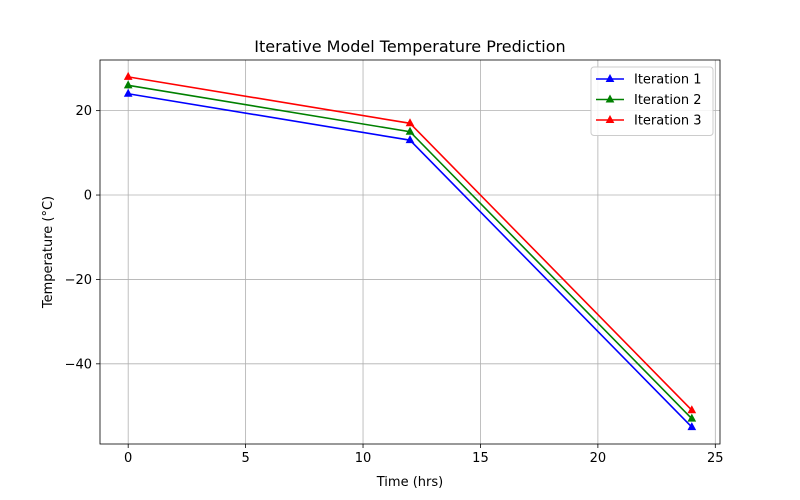 The image size is (800, 500). What do you see at coordinates (668, 121) in the screenshot?
I see `legend-label: Iteration 3` at bounding box center [668, 121].